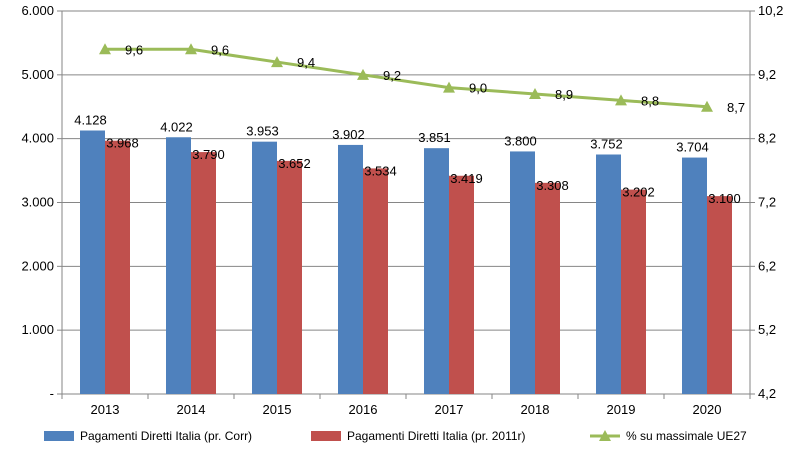 The image size is (800, 449). What do you see at coordinates (434, 137) in the screenshot?
I see `bar-data-label: 3.851` at bounding box center [434, 137].